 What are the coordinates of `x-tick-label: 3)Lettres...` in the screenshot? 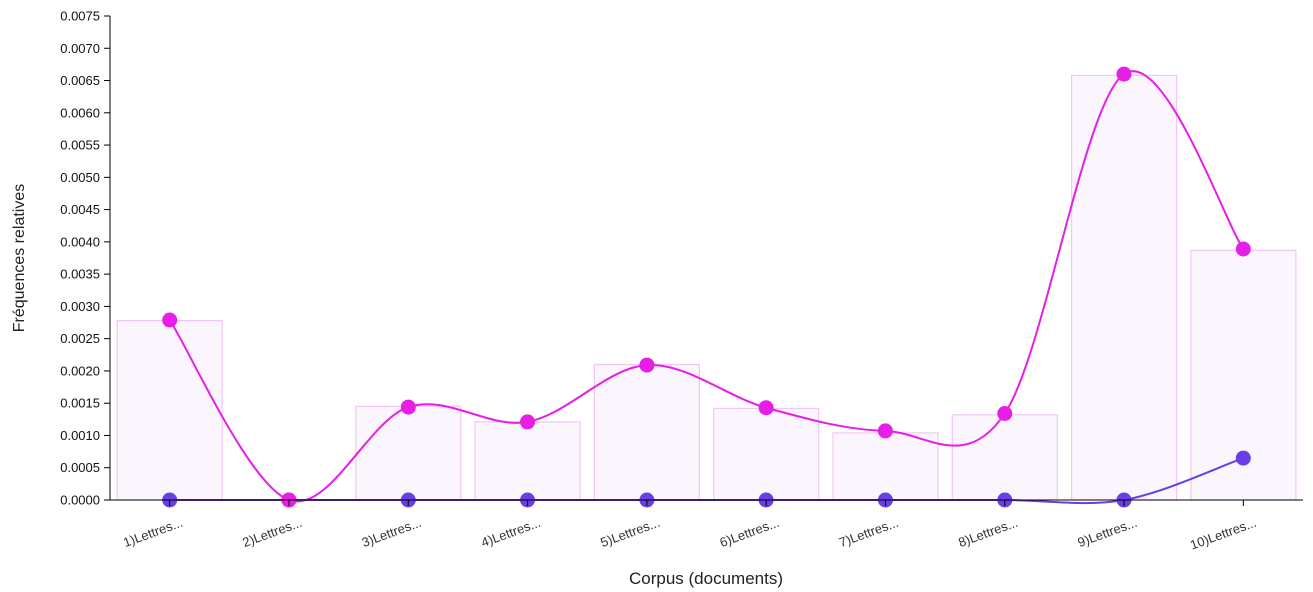 It's located at (392, 532).